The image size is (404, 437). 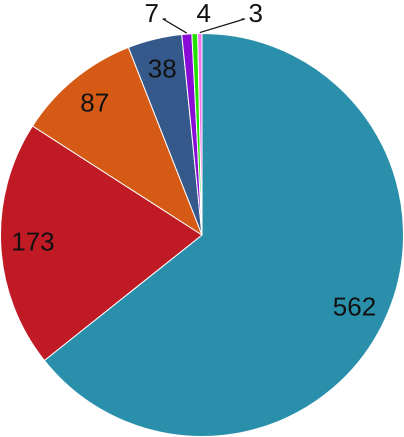 What do you see at coordinates (162, 69) in the screenshot?
I see `data-label: 38` at bounding box center [162, 69].